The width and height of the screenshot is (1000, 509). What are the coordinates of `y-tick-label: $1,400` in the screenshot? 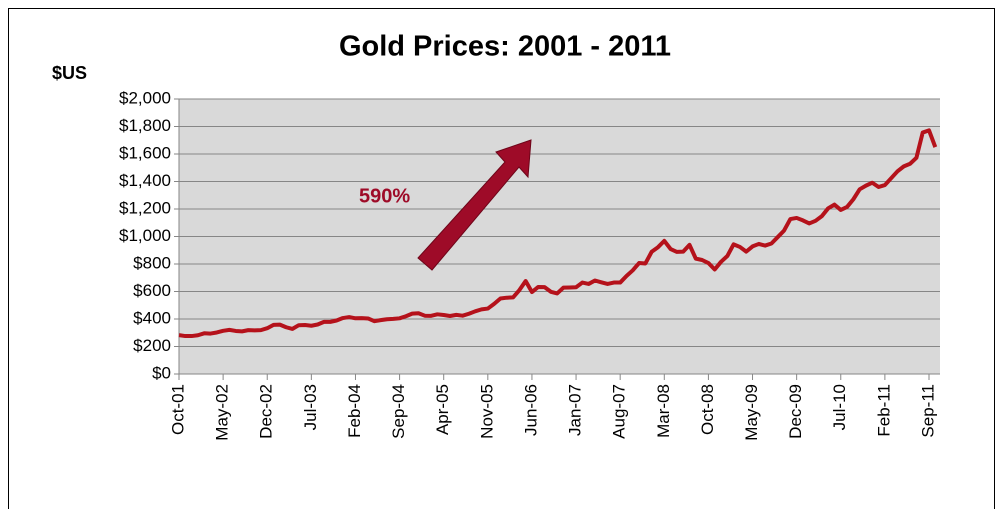 It's located at (145, 180).